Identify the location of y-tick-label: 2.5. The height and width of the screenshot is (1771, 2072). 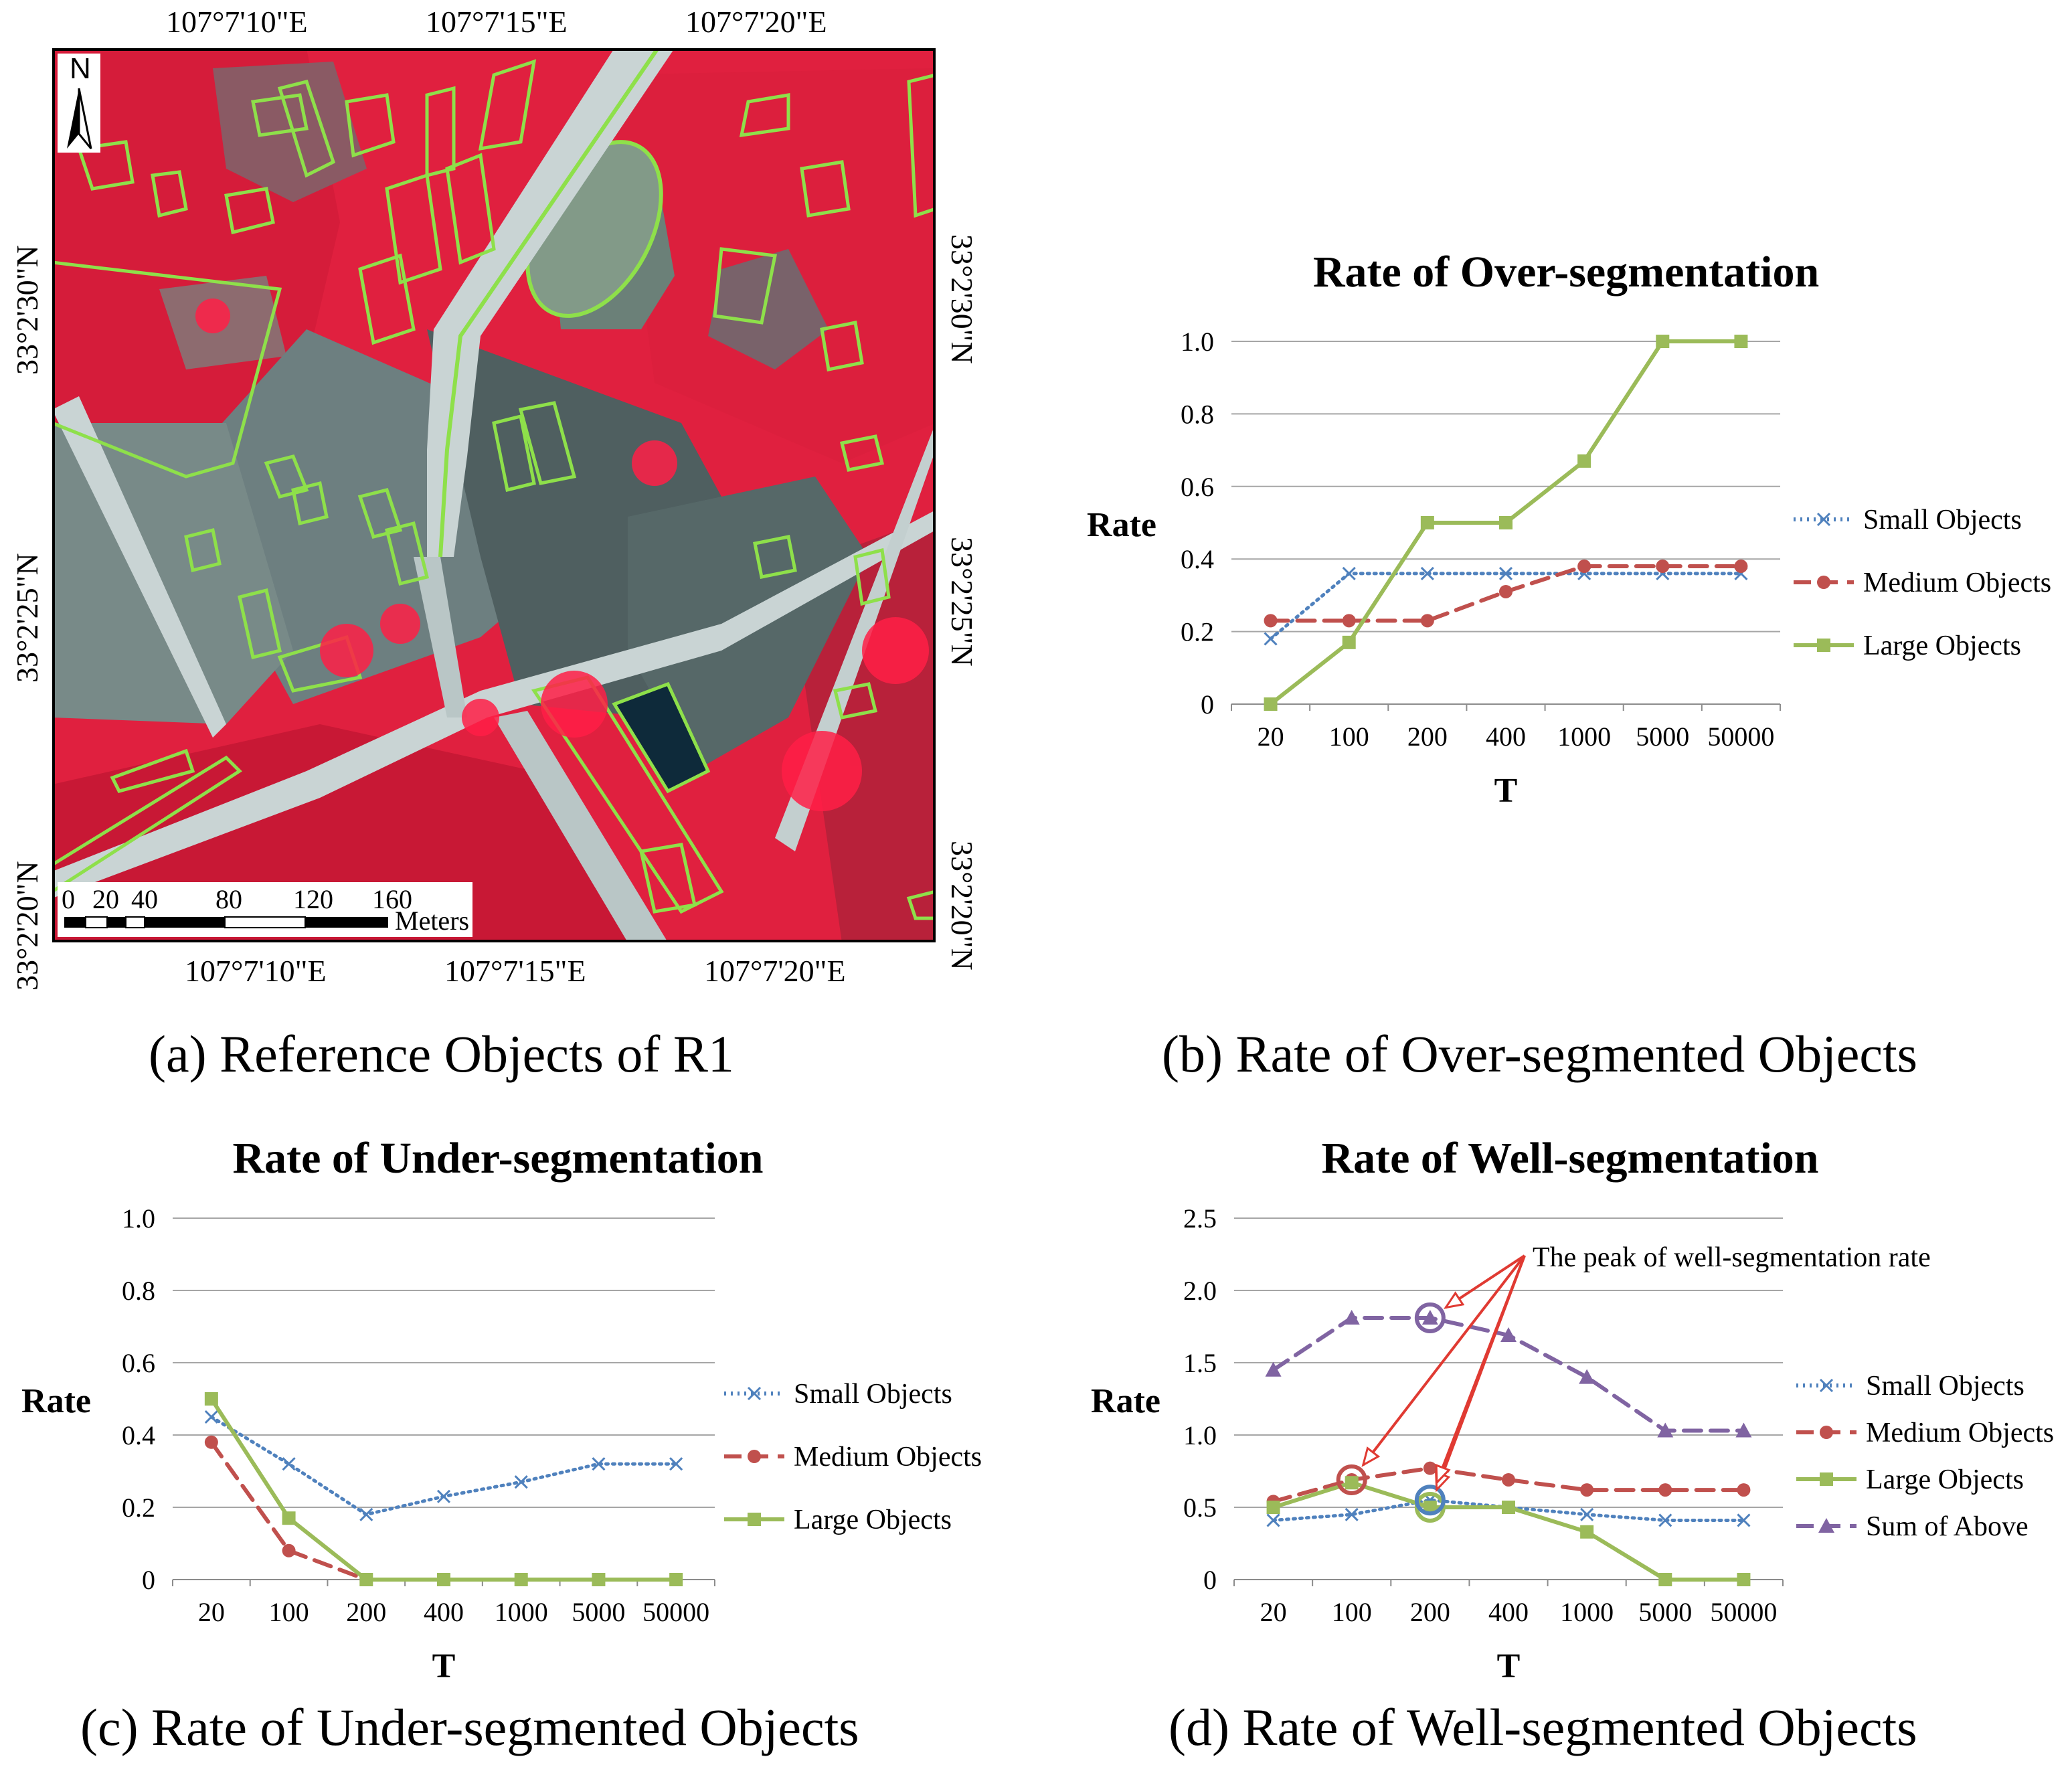
(1200, 1218).